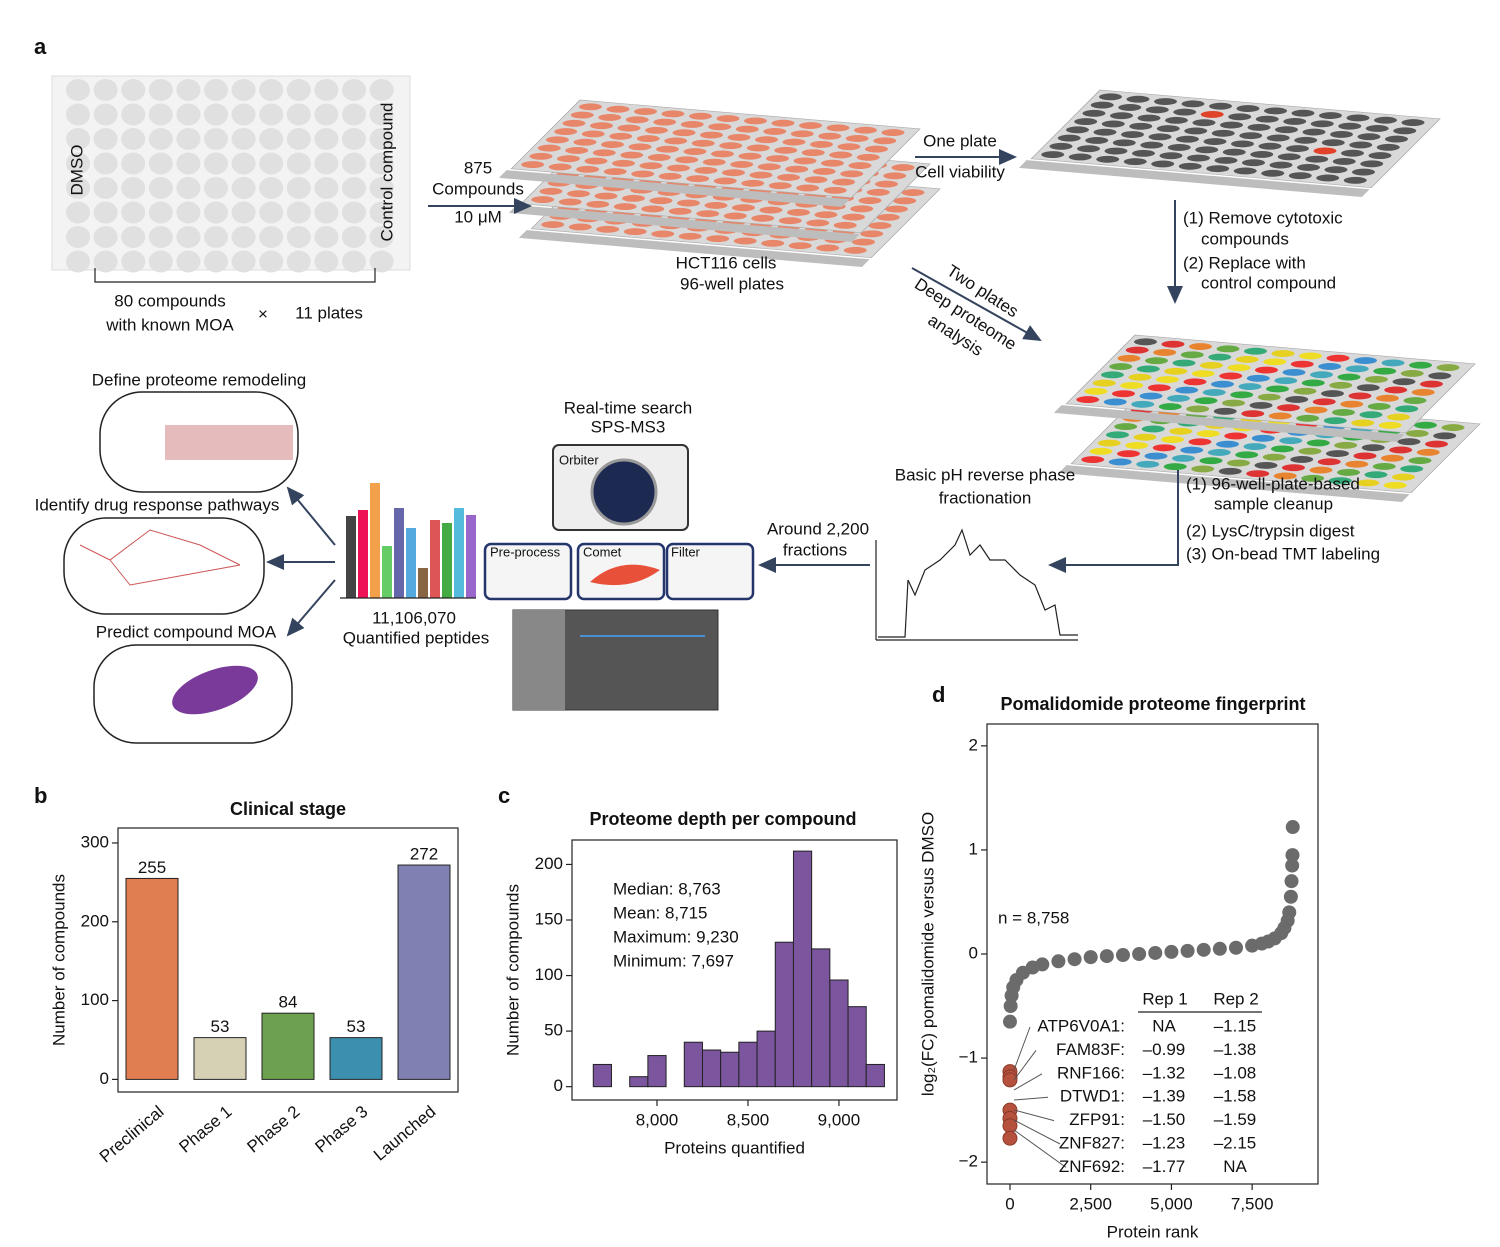  I want to click on label: Identify drug response pathways, so click(157, 504).